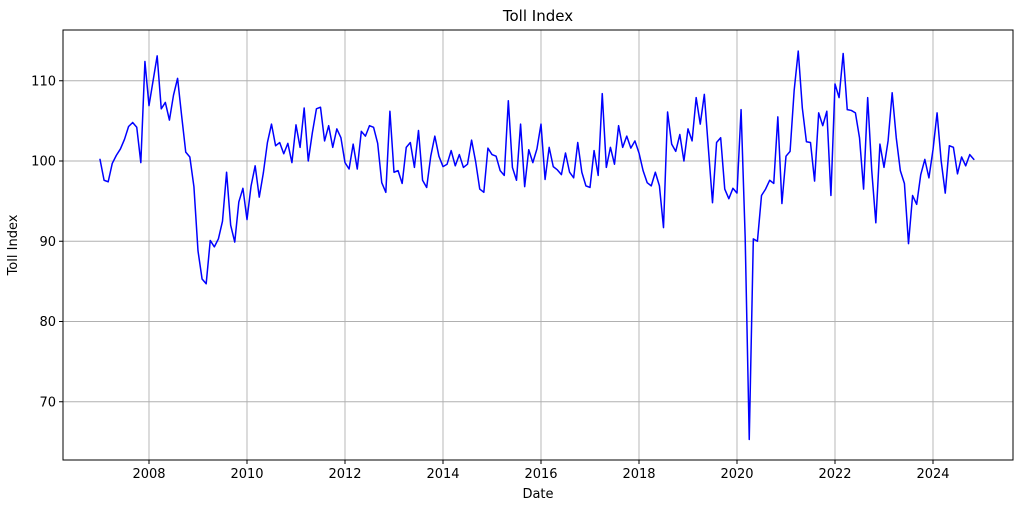 The width and height of the screenshot is (1024, 508). I want to click on y-tick-label: 70, so click(47, 402).